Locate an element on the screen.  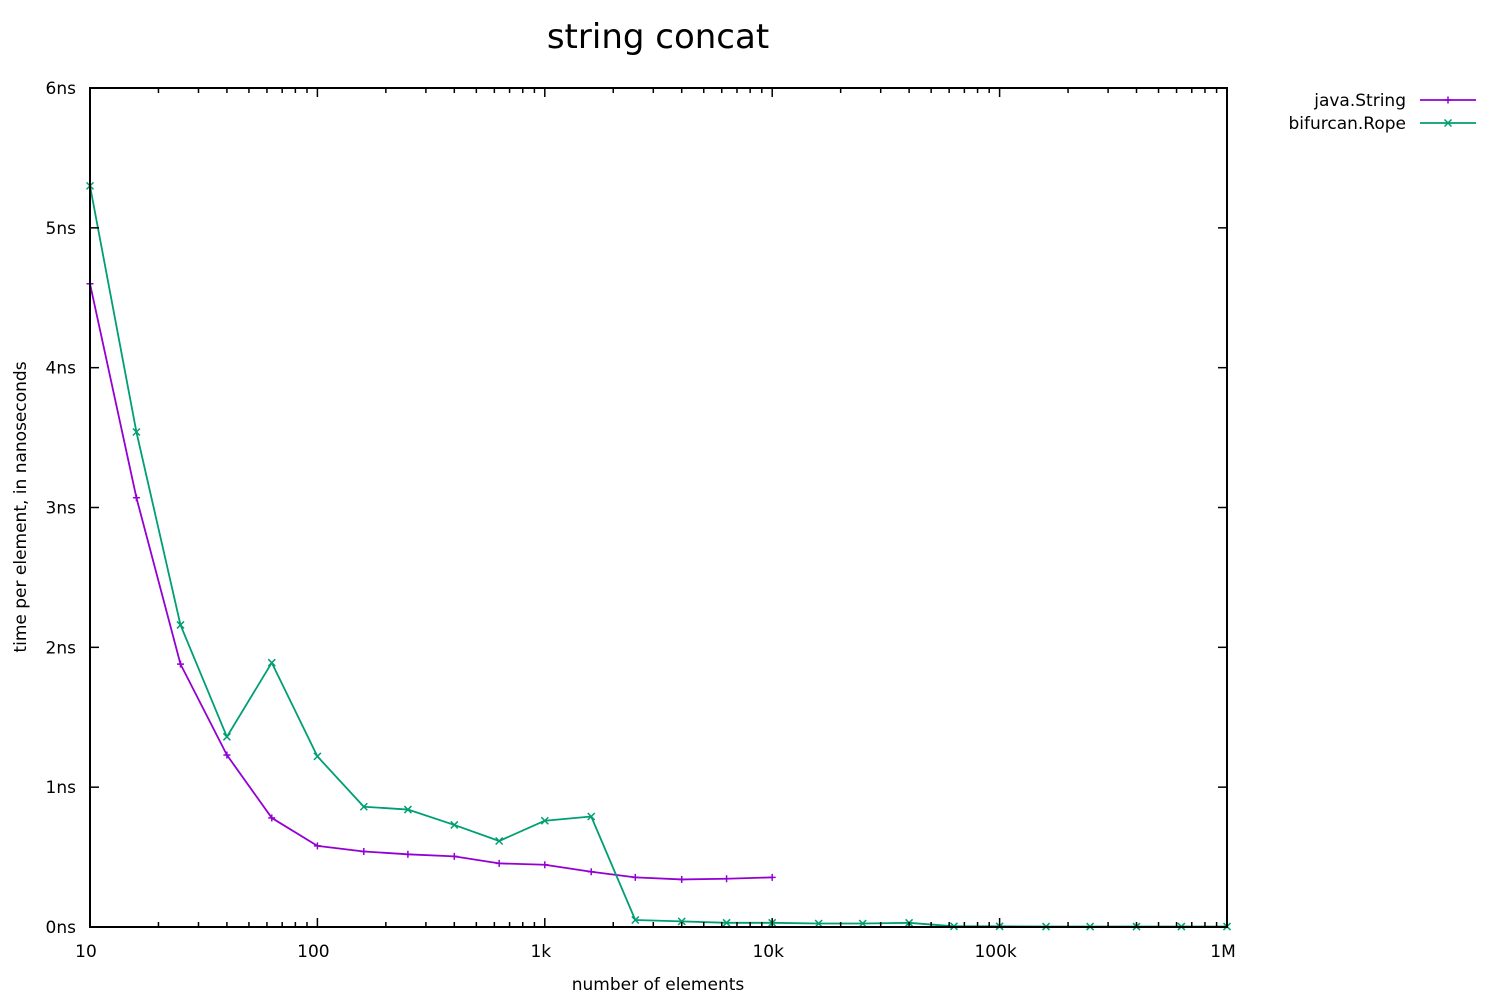
legend-marker-java-string is located at coordinates (1448, 100).